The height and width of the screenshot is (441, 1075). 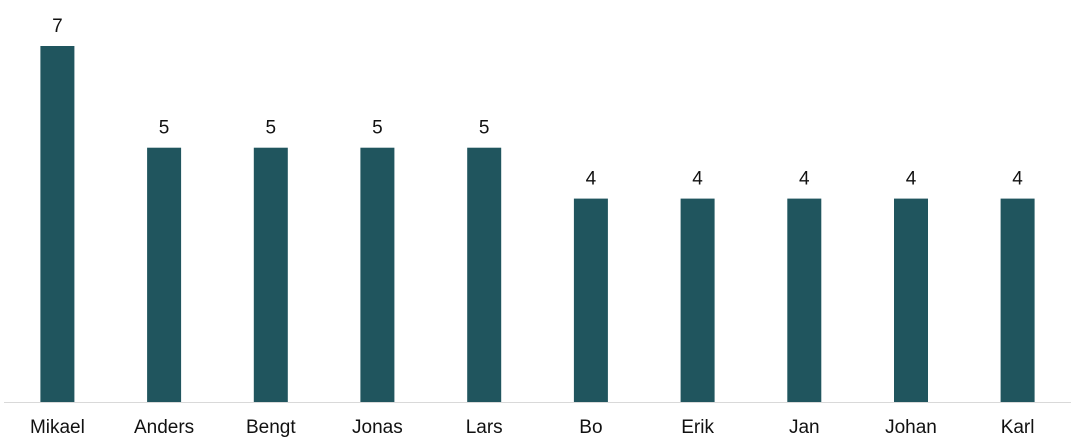 I want to click on bar-mikael, so click(x=57, y=224).